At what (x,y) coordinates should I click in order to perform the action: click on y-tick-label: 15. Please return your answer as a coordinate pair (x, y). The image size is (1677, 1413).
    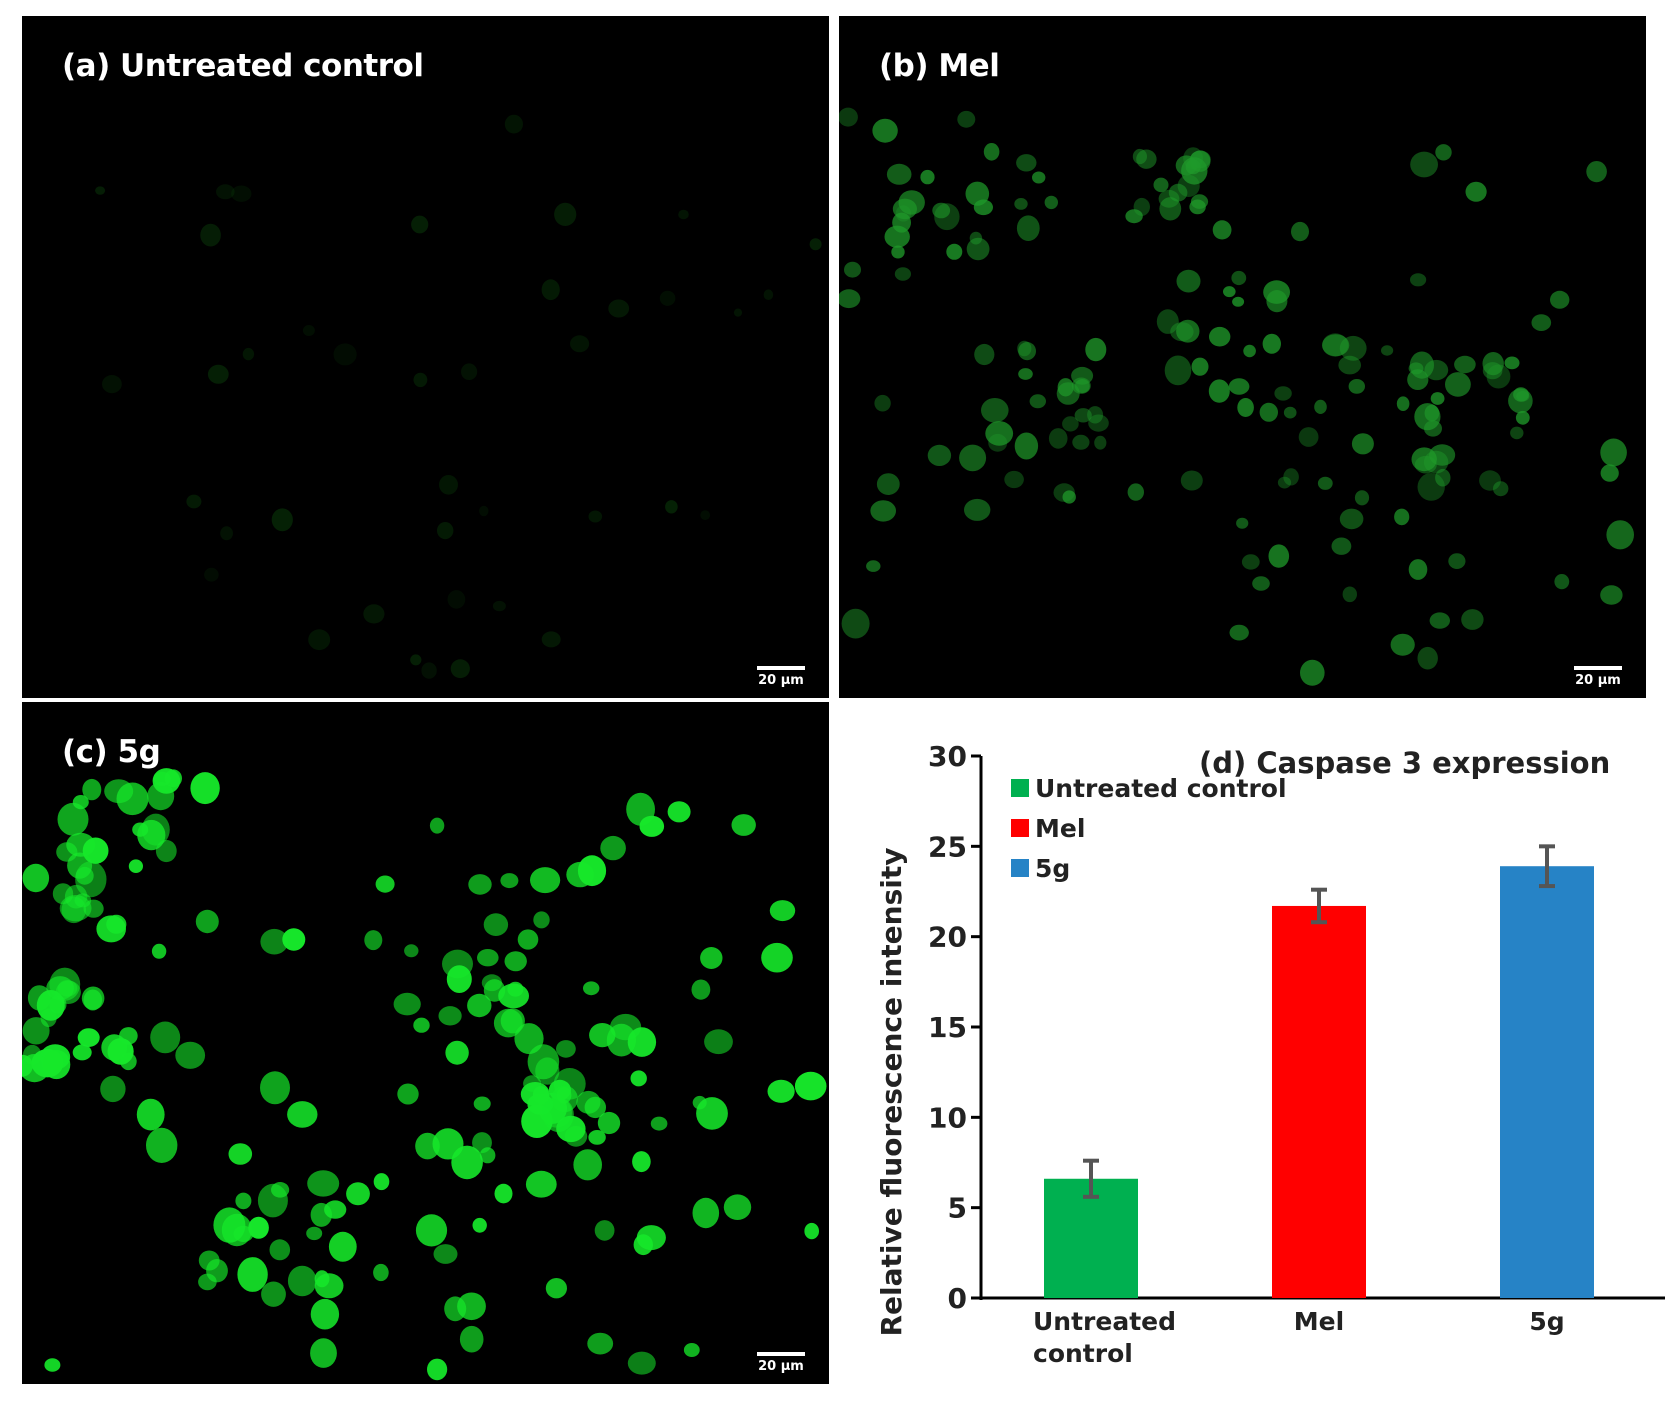
    Looking at the image, I should click on (947, 1027).